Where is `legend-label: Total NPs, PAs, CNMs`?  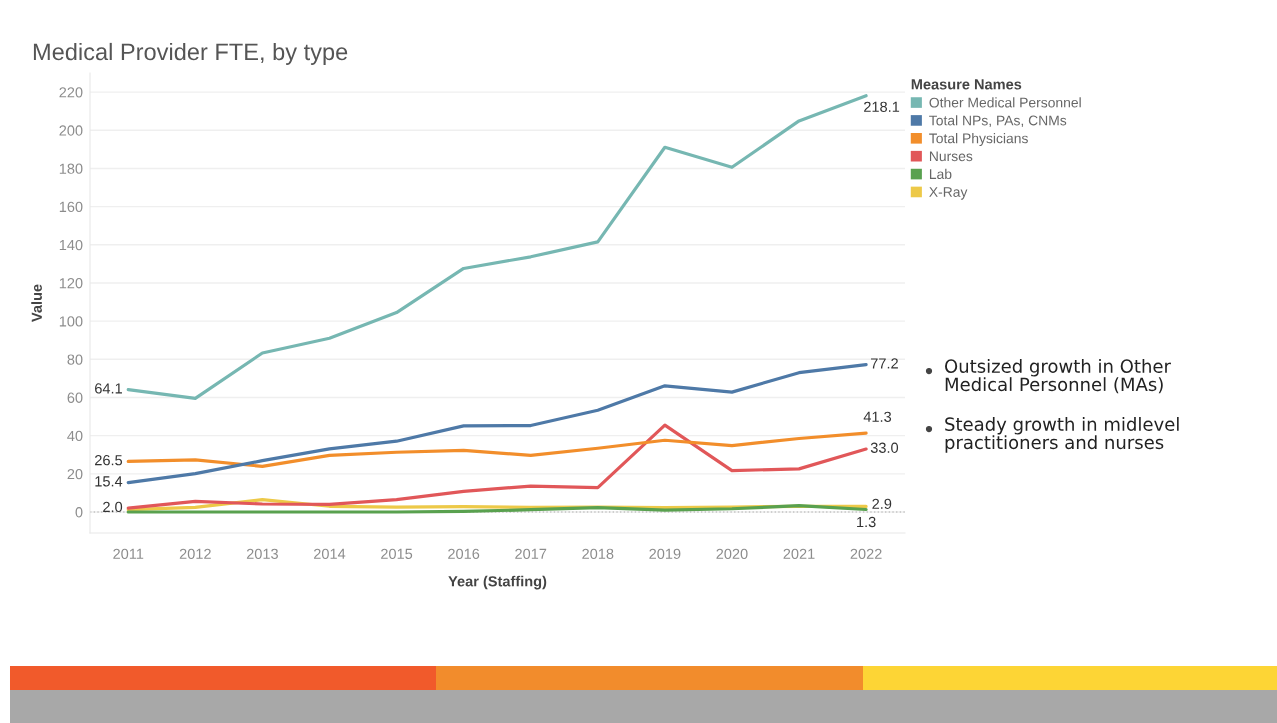
legend-label: Total NPs, PAs, CNMs is located at coordinates (998, 121).